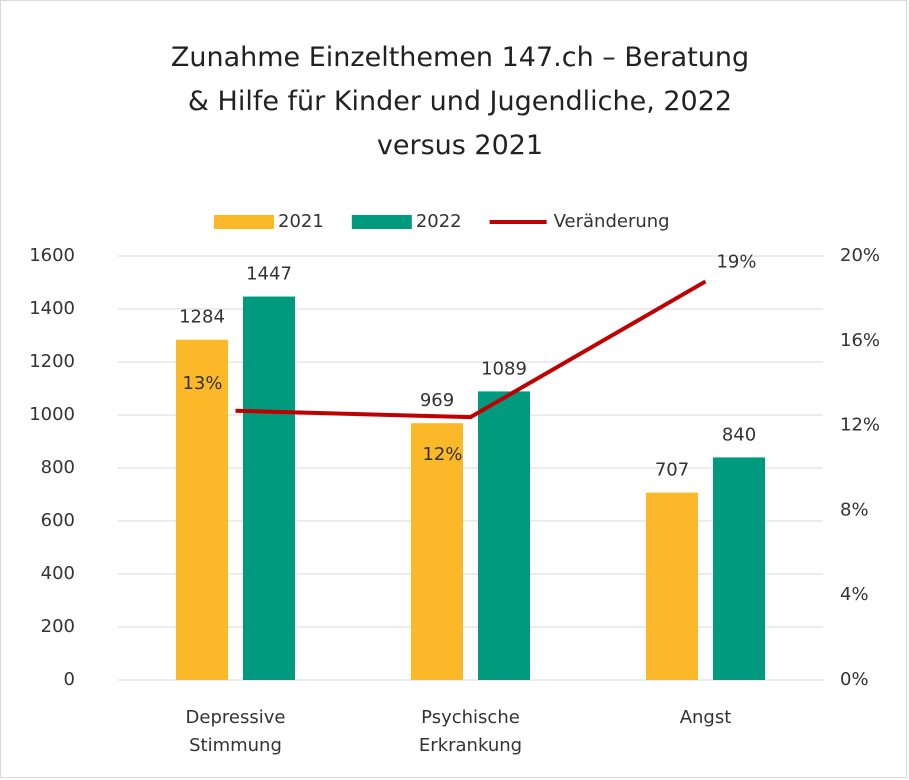 This screenshot has height=780, width=909. I want to click on x-tick-label: Angst, so click(705, 717).